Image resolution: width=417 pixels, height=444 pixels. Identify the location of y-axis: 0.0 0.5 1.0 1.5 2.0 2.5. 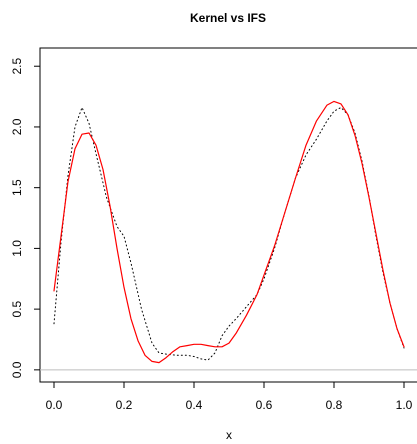
(25, 218).